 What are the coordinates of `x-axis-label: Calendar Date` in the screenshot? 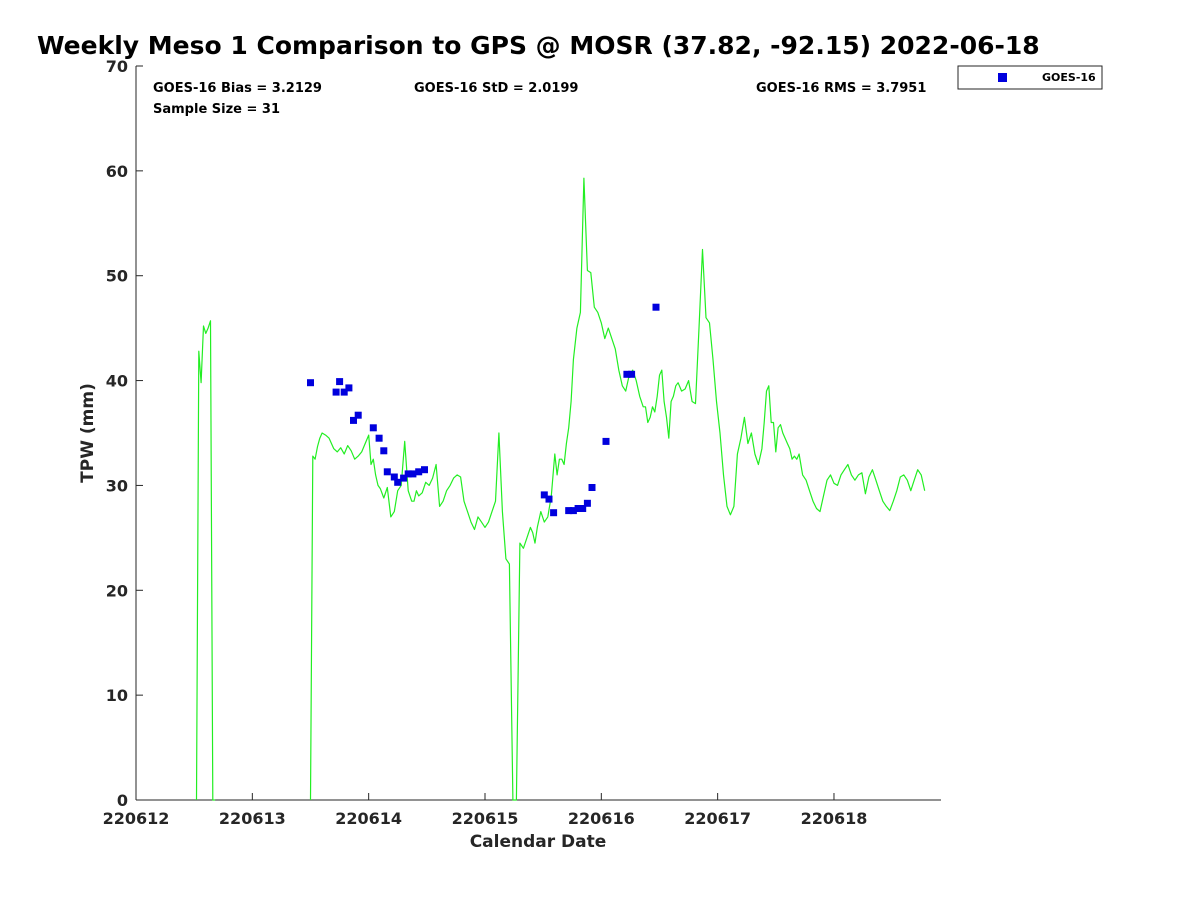 It's located at (538, 842).